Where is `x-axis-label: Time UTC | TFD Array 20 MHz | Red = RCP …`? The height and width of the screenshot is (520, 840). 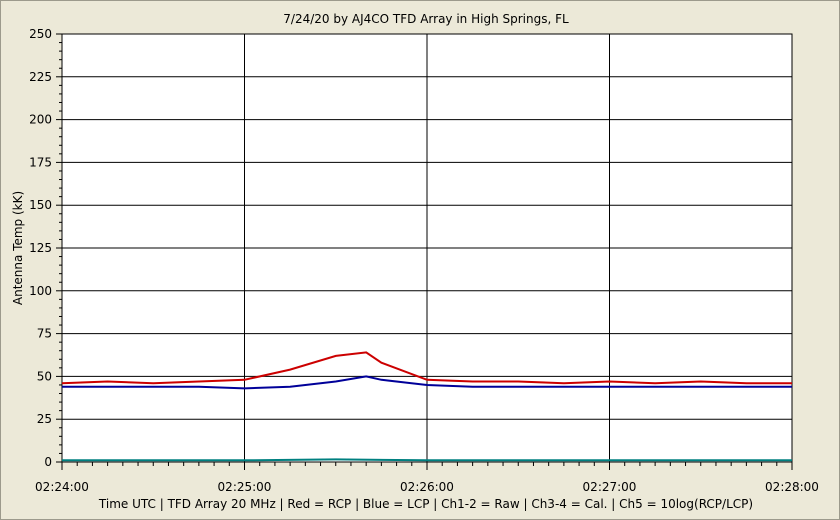 x-axis-label: Time UTC | TFD Array 20 MHz | Red = RCP … is located at coordinates (425, 504).